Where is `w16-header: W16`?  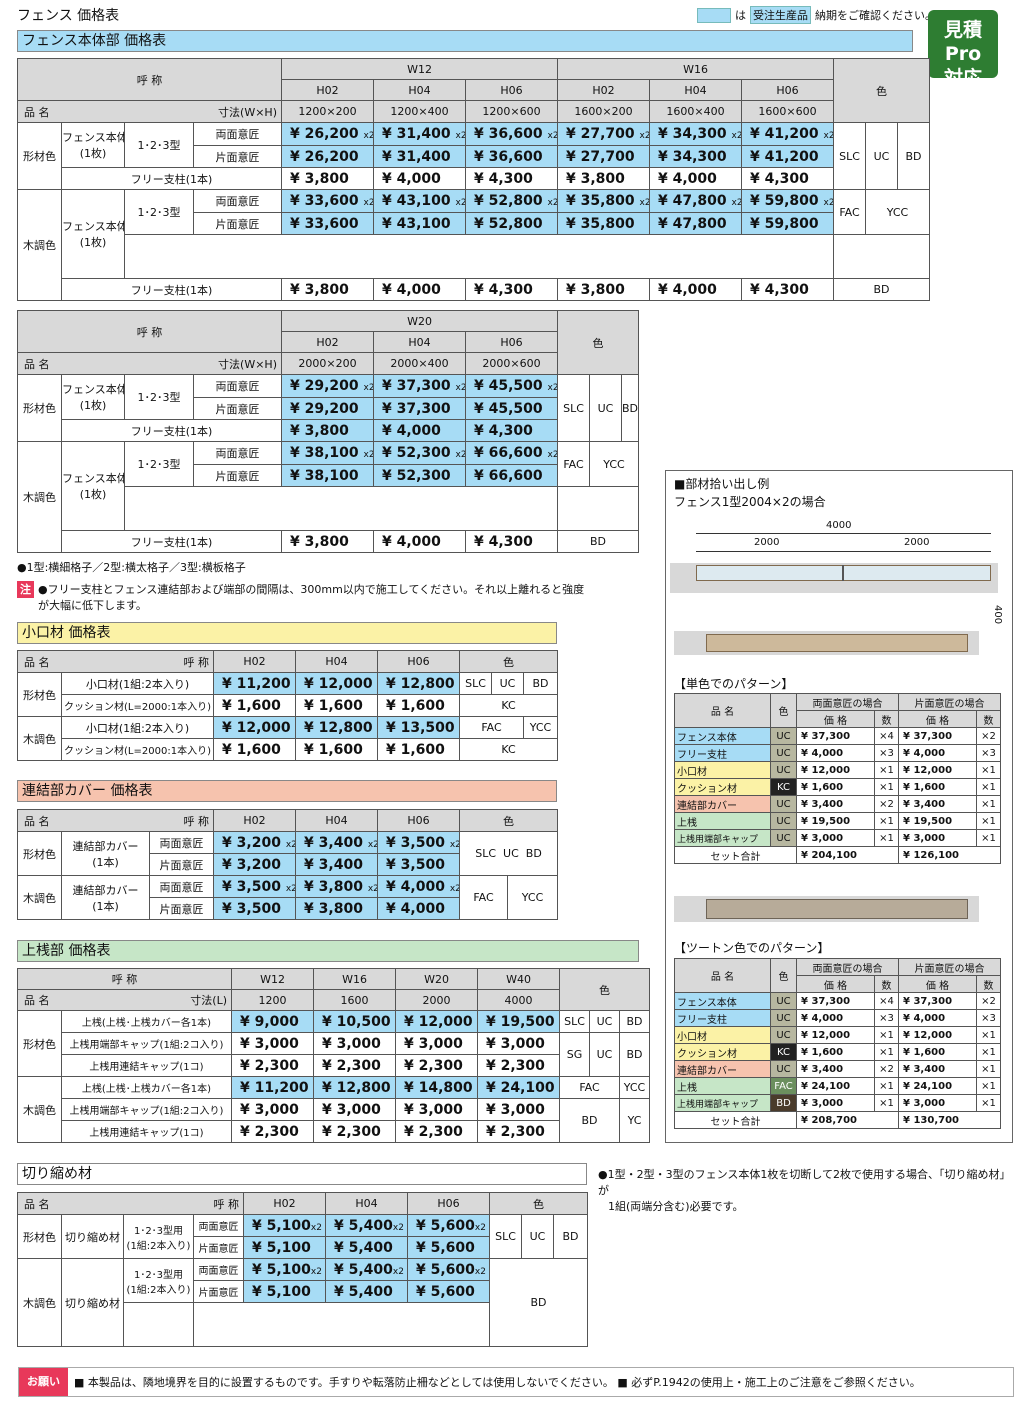
w16-header: W16 is located at coordinates (695, 69).